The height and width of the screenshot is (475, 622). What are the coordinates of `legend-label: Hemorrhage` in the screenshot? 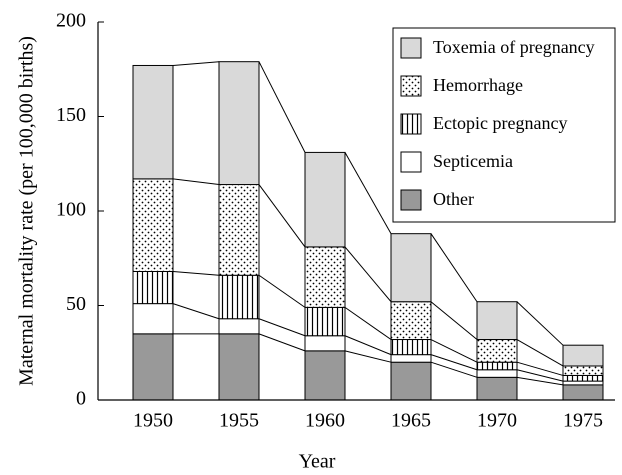 It's located at (478, 85).